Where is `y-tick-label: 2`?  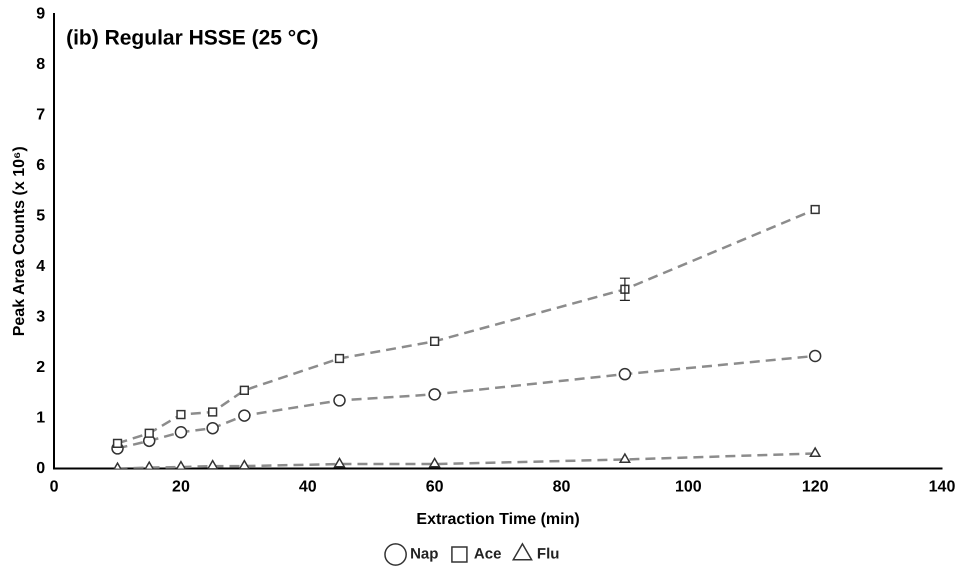
y-tick-label: 2 is located at coordinates (41, 367).